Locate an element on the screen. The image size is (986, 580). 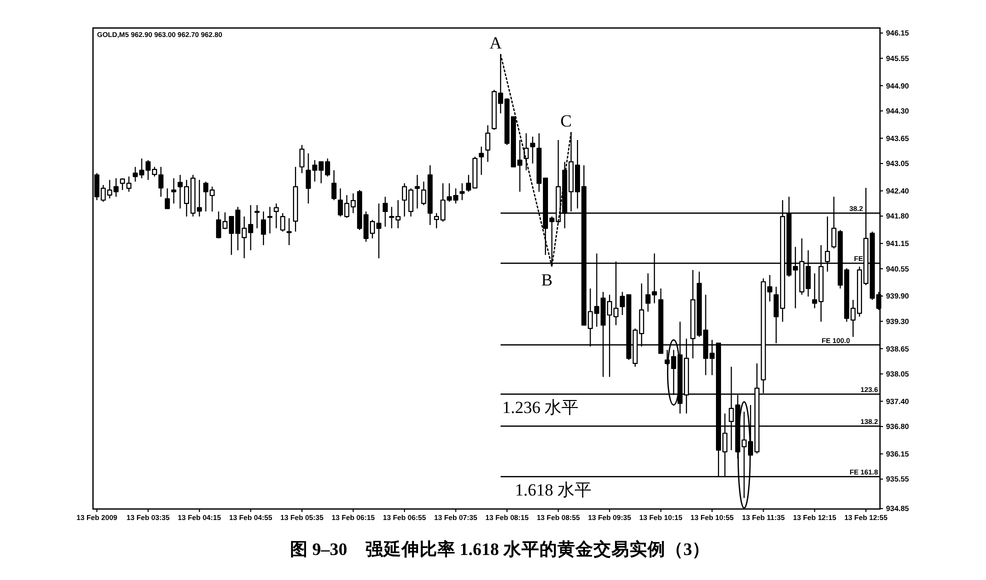
annotation: 1.236 水平 is located at coordinates (540, 408).